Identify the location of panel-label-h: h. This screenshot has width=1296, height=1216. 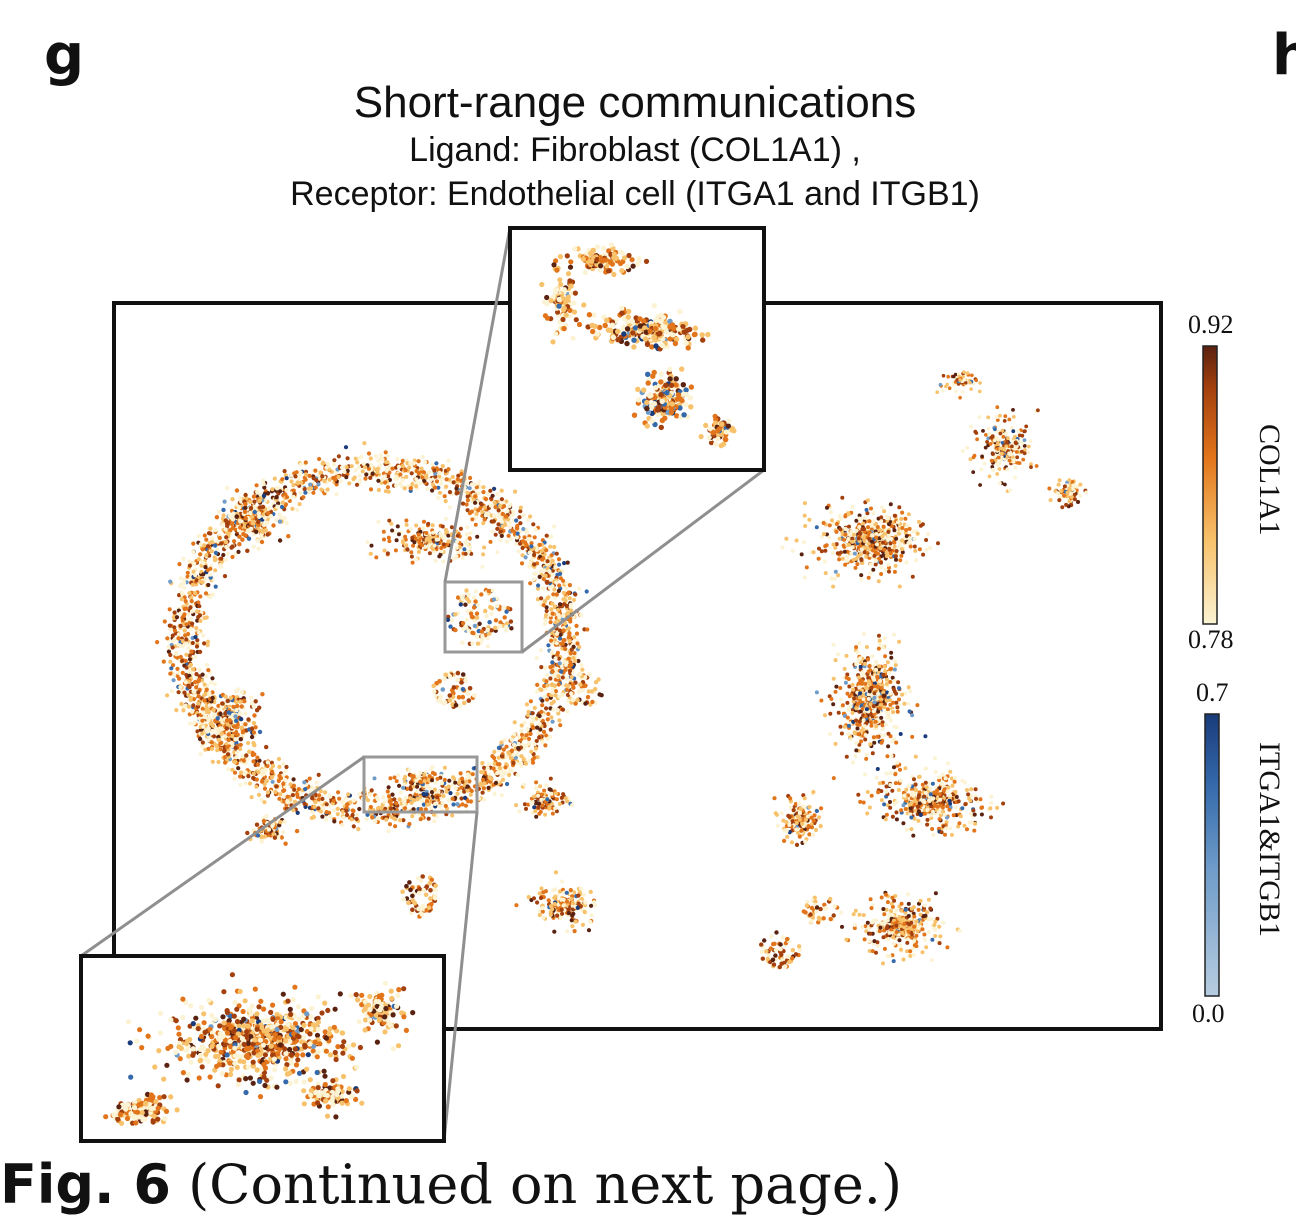
(1284, 55).